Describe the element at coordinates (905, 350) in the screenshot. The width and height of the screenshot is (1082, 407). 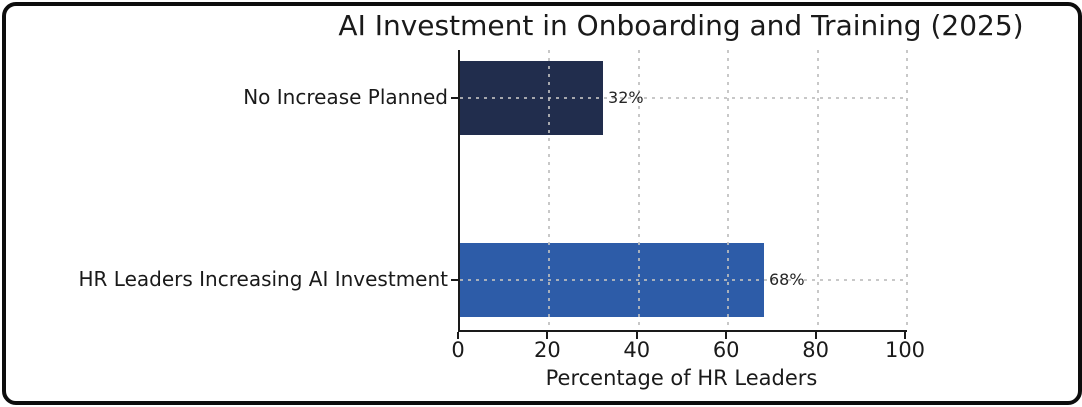
I see `x-tick-label: 100` at that location.